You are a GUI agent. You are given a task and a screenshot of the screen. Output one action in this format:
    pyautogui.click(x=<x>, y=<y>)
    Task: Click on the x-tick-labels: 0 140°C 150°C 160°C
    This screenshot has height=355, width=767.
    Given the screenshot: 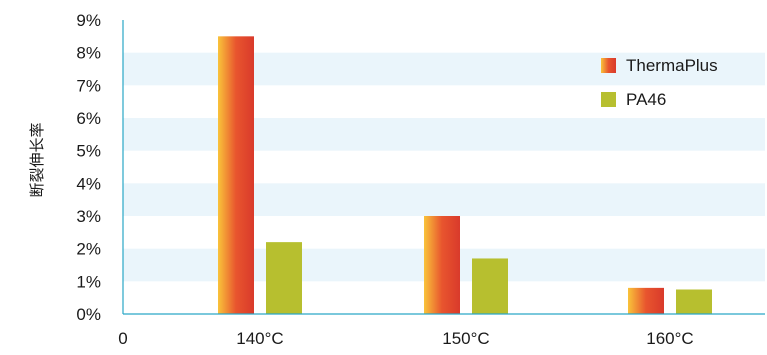 What is the action you would take?
    pyautogui.click(x=405, y=338)
    